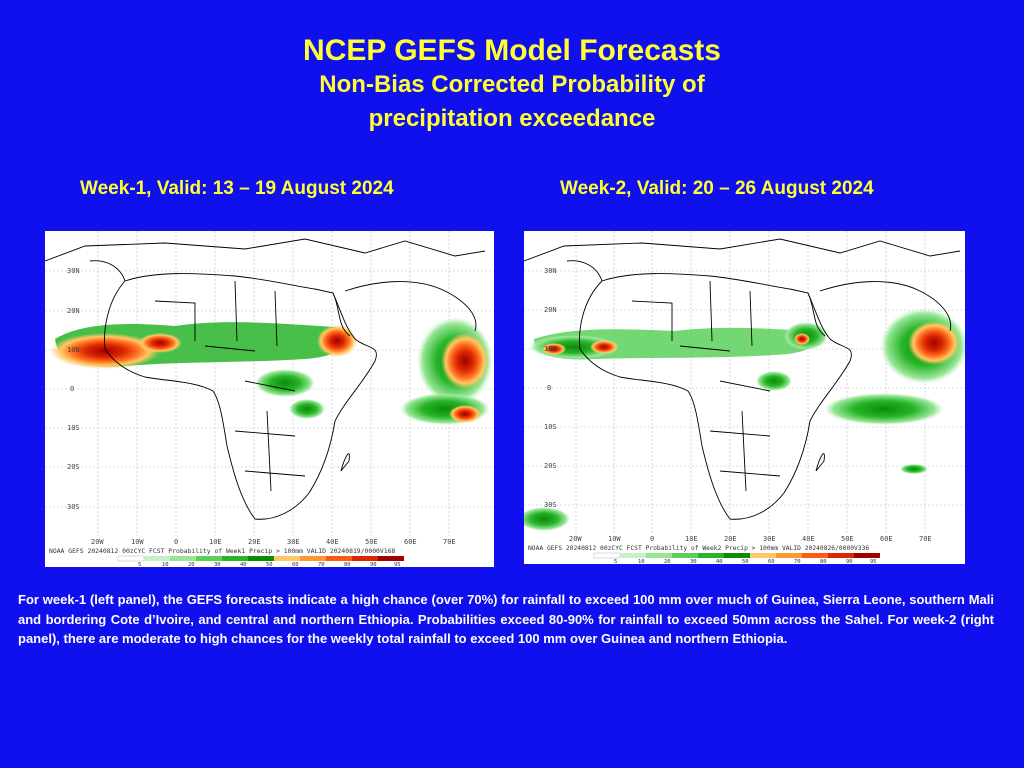  I want to click on week1-scale-labels: 5 10 20 30 40 50 60 70 80 90 95, so click(269, 564).